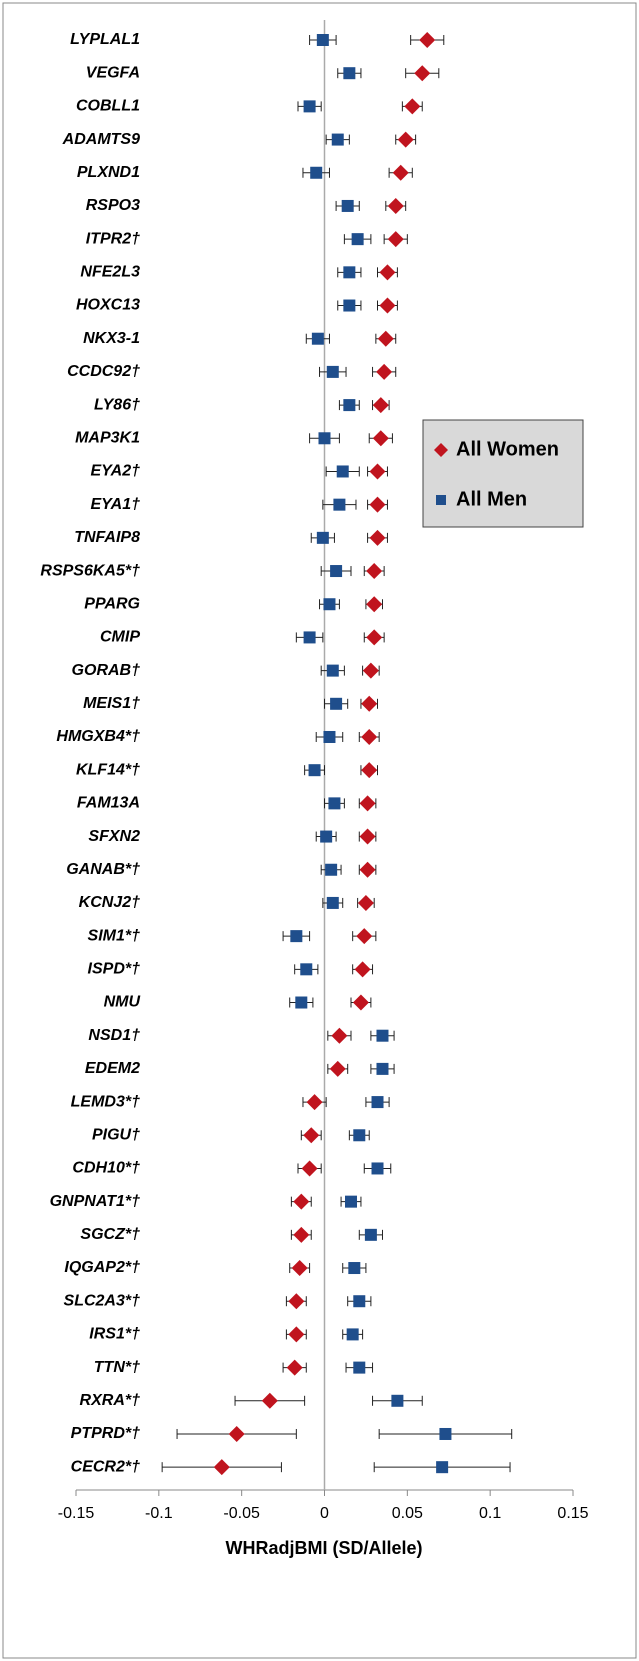  Describe the element at coordinates (109, 902) in the screenshot. I see `category-label: KCNJ2†` at that location.